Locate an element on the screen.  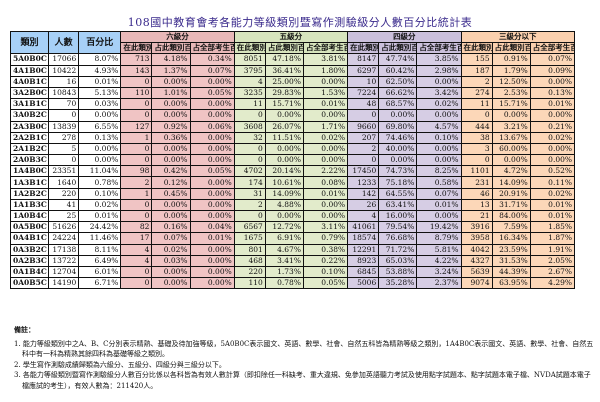
percent-cell: 0.13% is located at coordinates (100, 137).